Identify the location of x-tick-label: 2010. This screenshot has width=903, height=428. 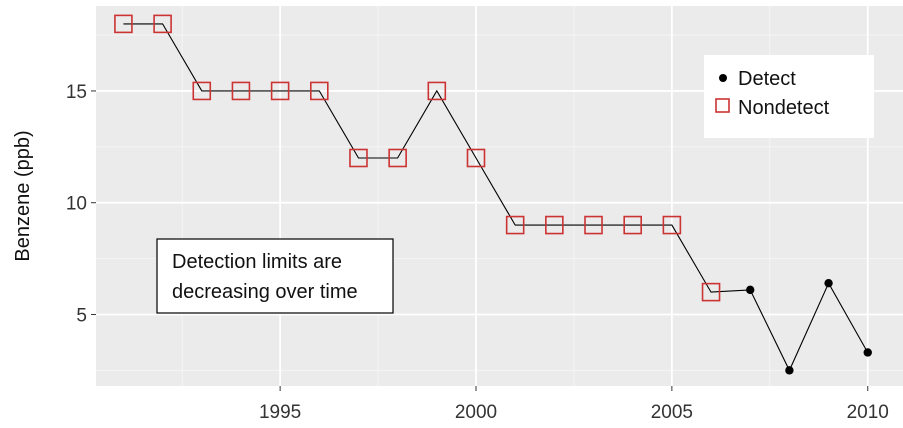
(868, 412).